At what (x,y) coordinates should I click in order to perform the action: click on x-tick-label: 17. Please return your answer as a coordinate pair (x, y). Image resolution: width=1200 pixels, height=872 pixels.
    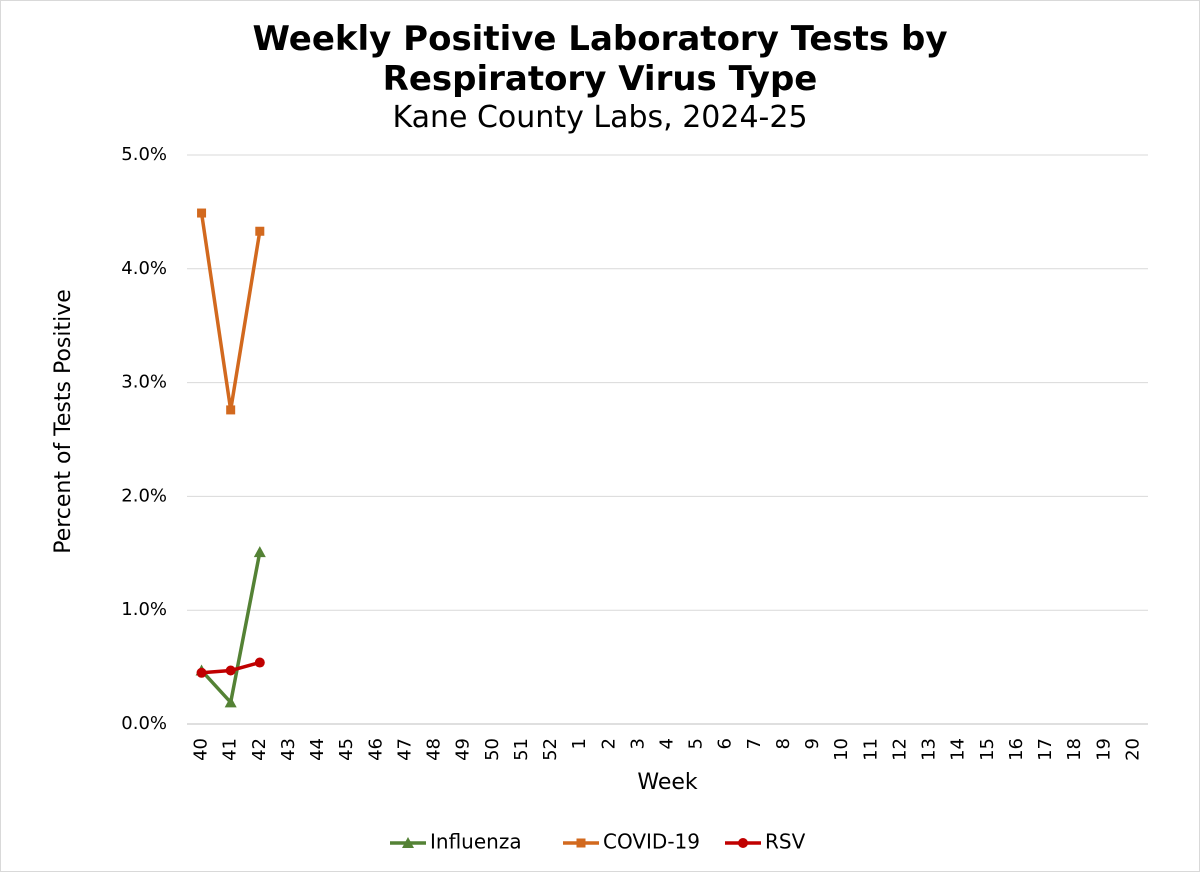
    Looking at the image, I should click on (1045, 749).